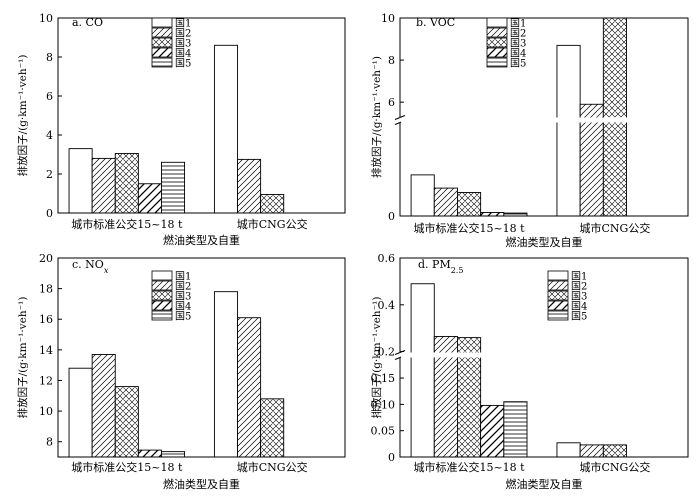 This screenshot has width=698, height=496. I want to click on chart-title: c. NOx, so click(90, 266).